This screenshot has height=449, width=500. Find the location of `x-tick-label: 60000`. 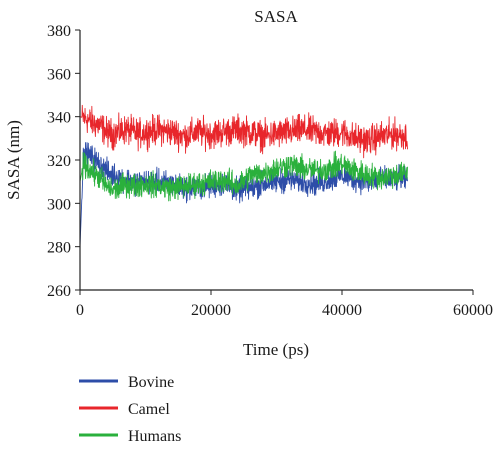

x-tick-label: 60000 is located at coordinates (473, 310).